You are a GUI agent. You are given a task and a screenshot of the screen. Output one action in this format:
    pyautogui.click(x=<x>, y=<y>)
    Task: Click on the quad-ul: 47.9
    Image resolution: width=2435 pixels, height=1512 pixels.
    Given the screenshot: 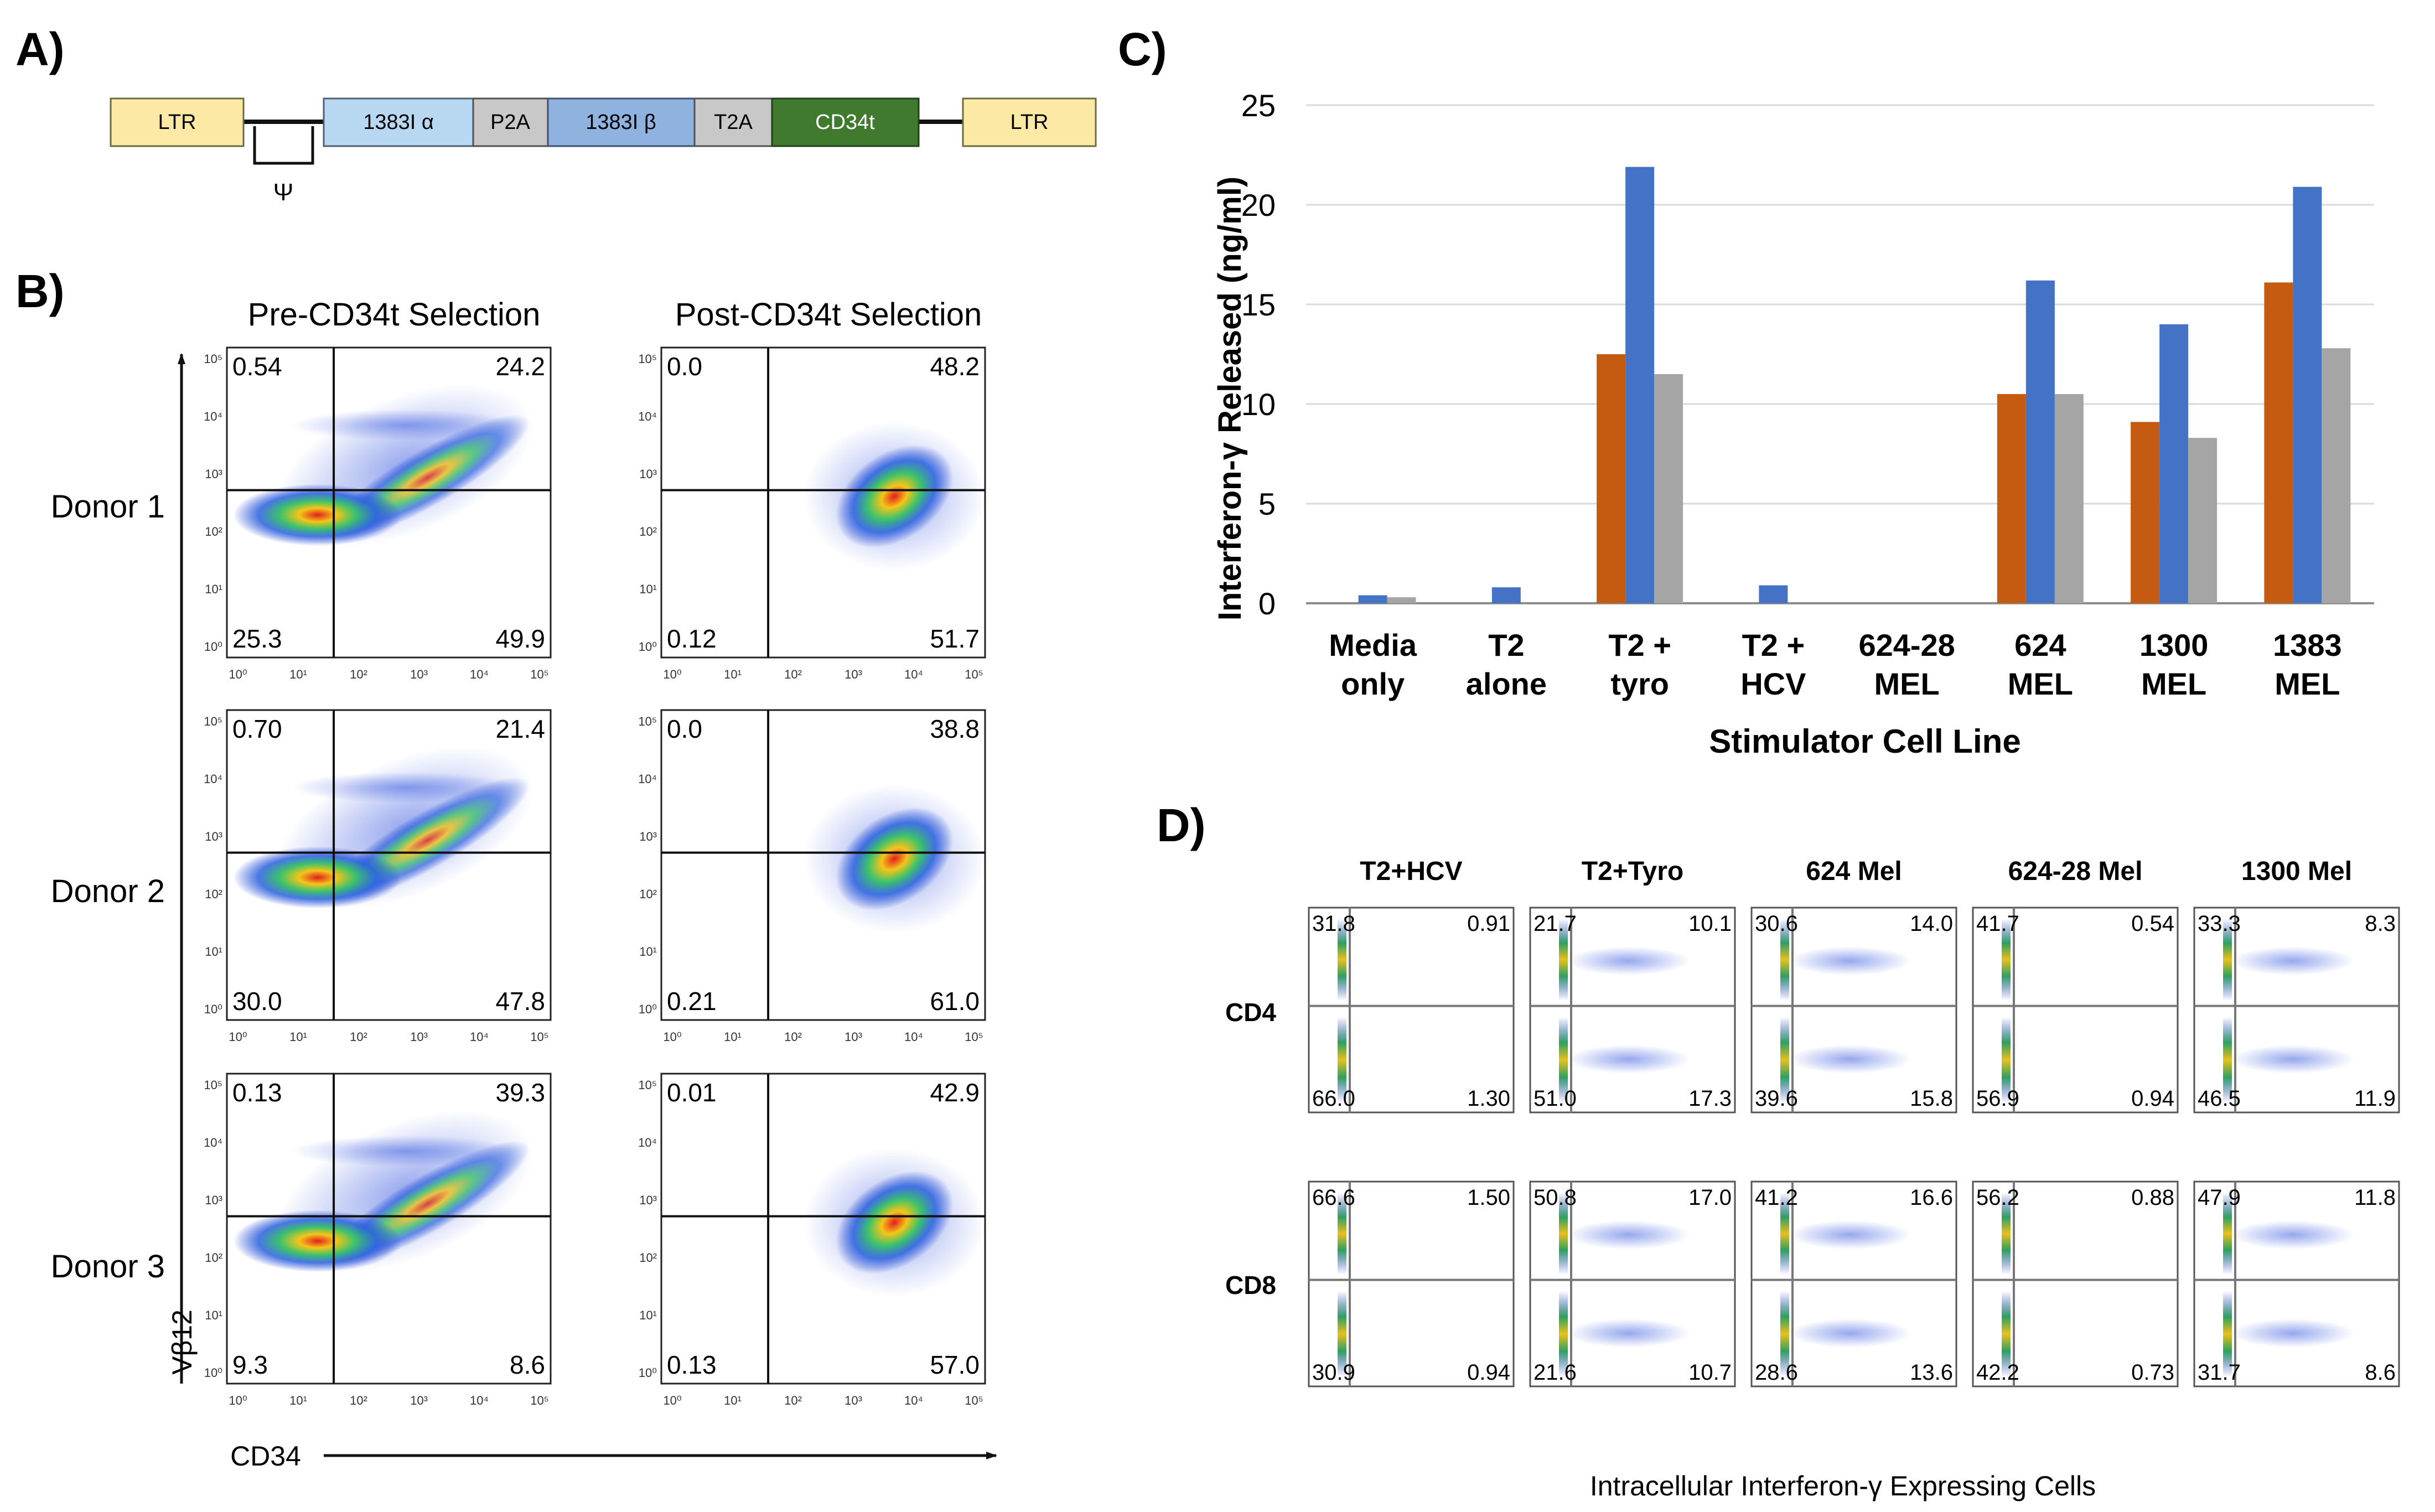 What is the action you would take?
    pyautogui.click(x=2219, y=1197)
    